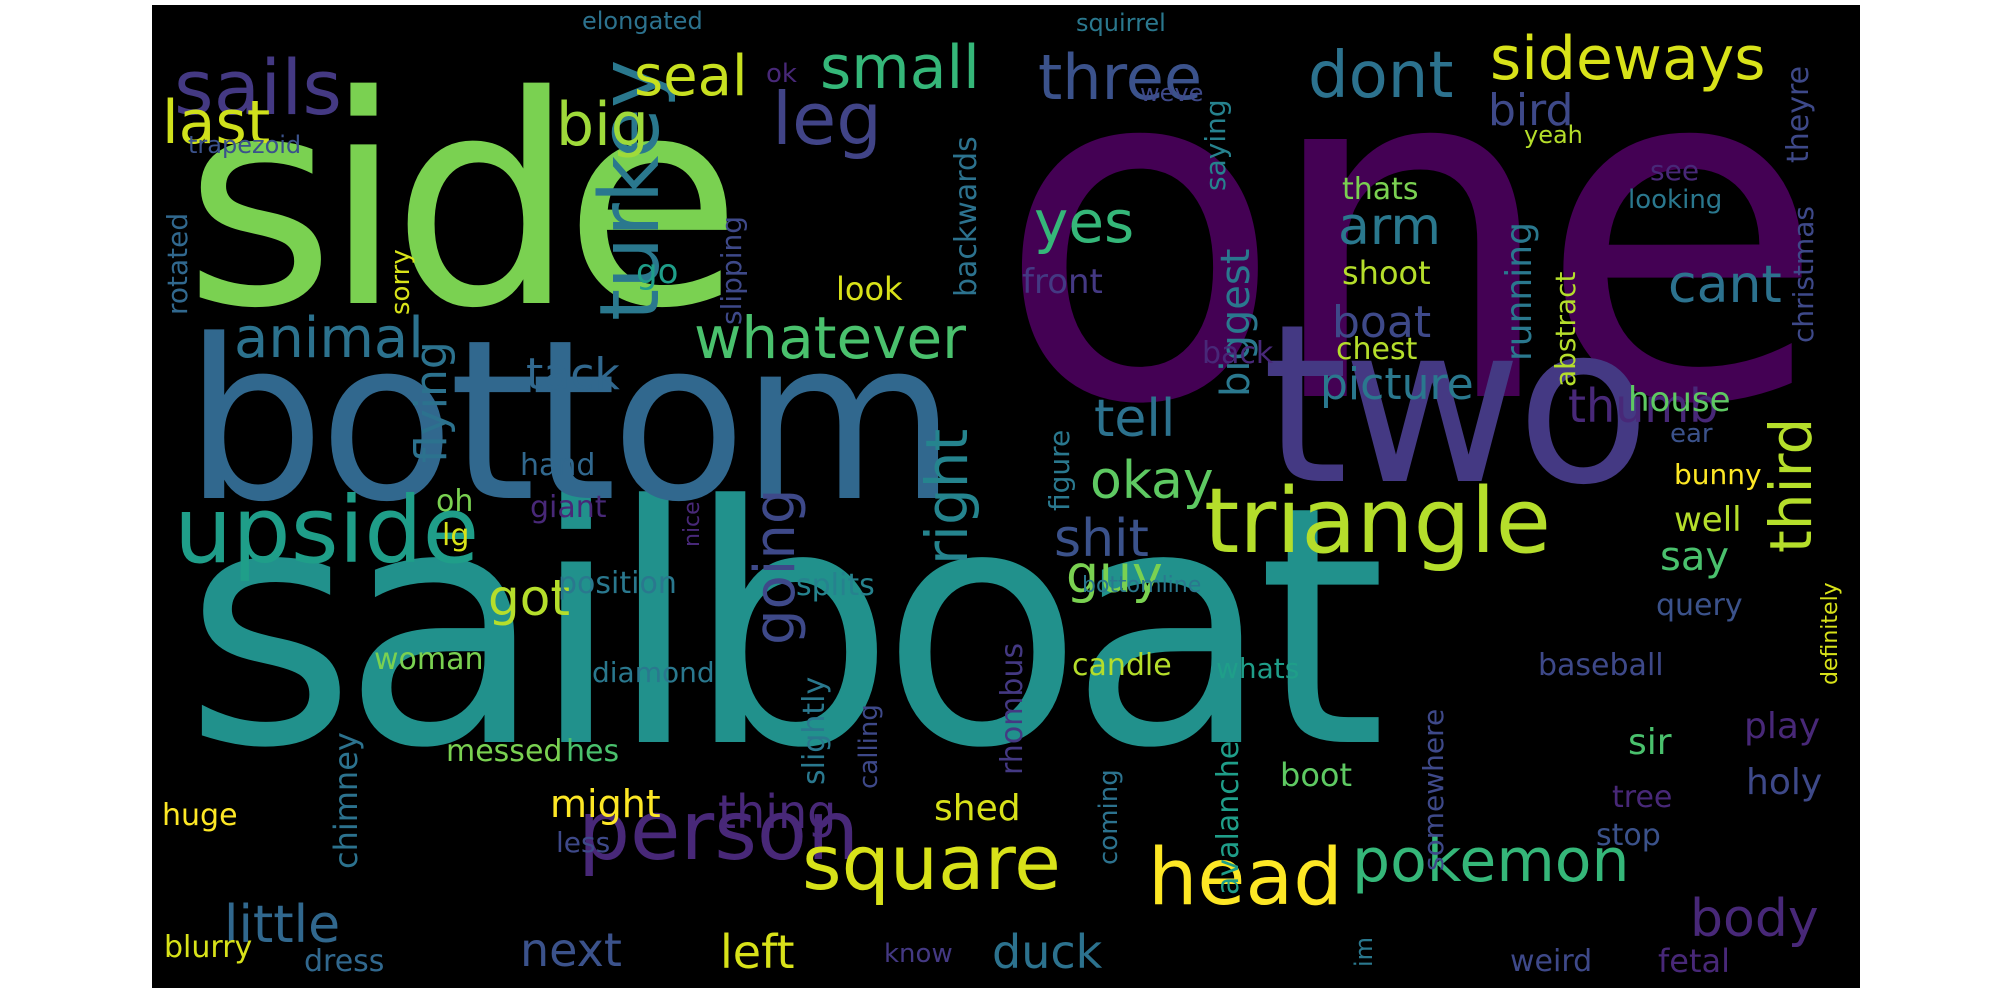  What do you see at coordinates (1553, 135) in the screenshot?
I see `word: yeah` at bounding box center [1553, 135].